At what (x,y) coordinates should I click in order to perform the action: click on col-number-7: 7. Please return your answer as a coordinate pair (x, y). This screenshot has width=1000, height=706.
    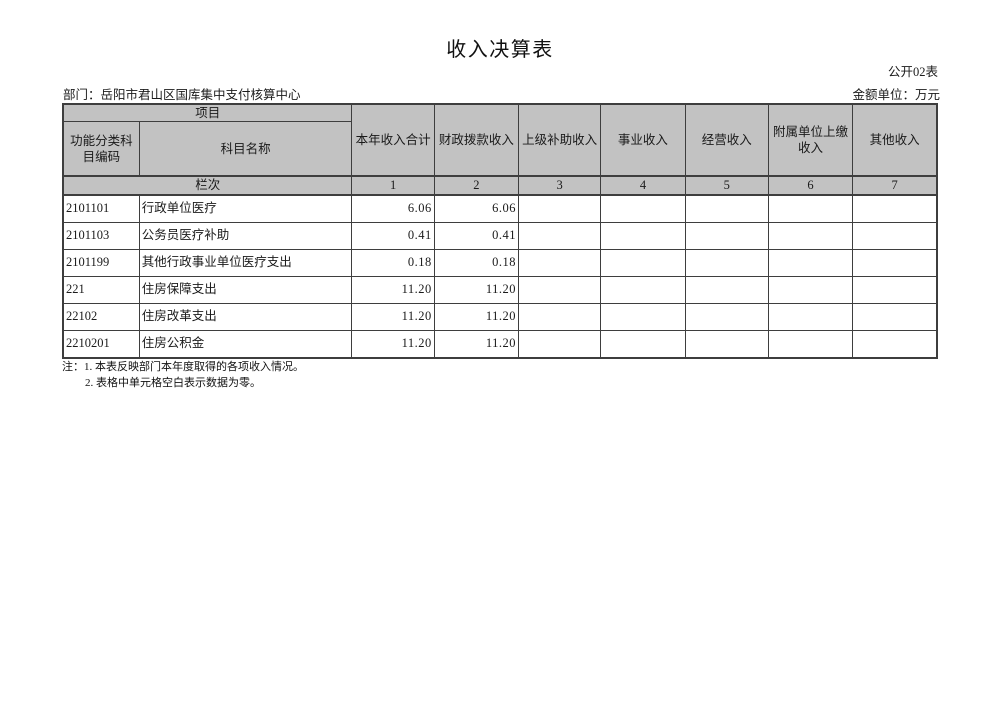
    Looking at the image, I should click on (895, 185).